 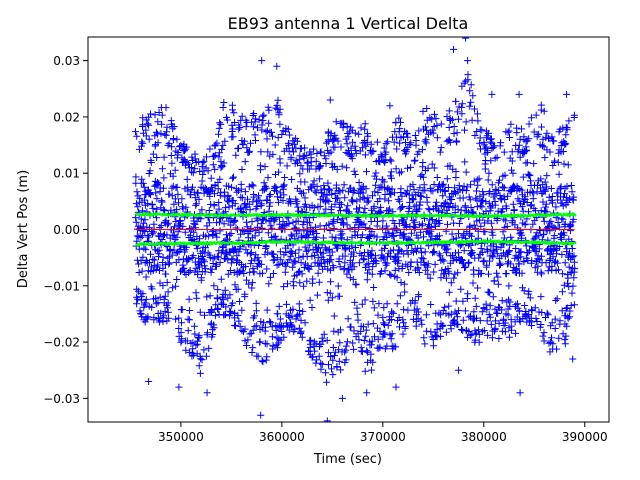 I want to click on x-tick-label: 380000, so click(x=484, y=437).